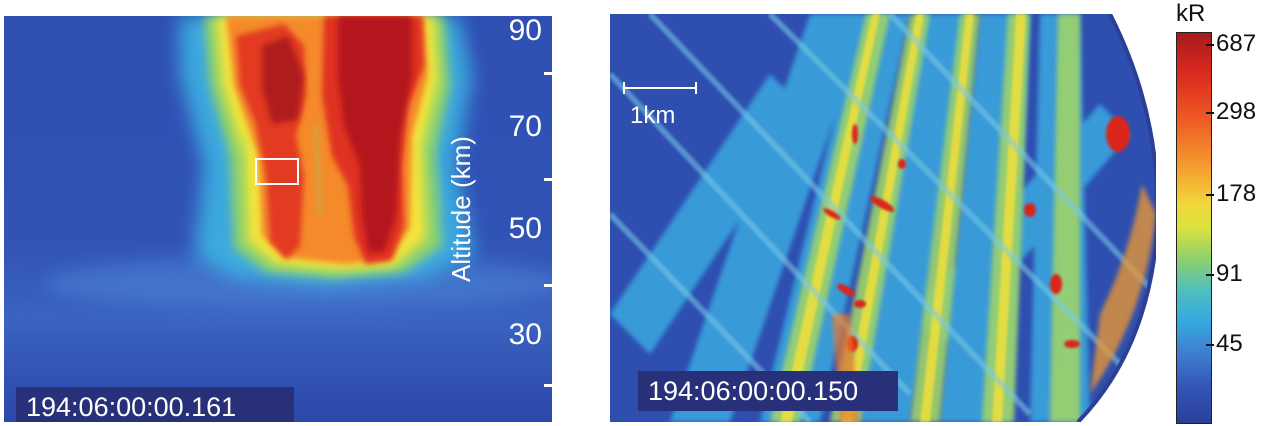 The image size is (1274, 426). I want to click on altitude-axis-label: Altitude (km), so click(461, 209).